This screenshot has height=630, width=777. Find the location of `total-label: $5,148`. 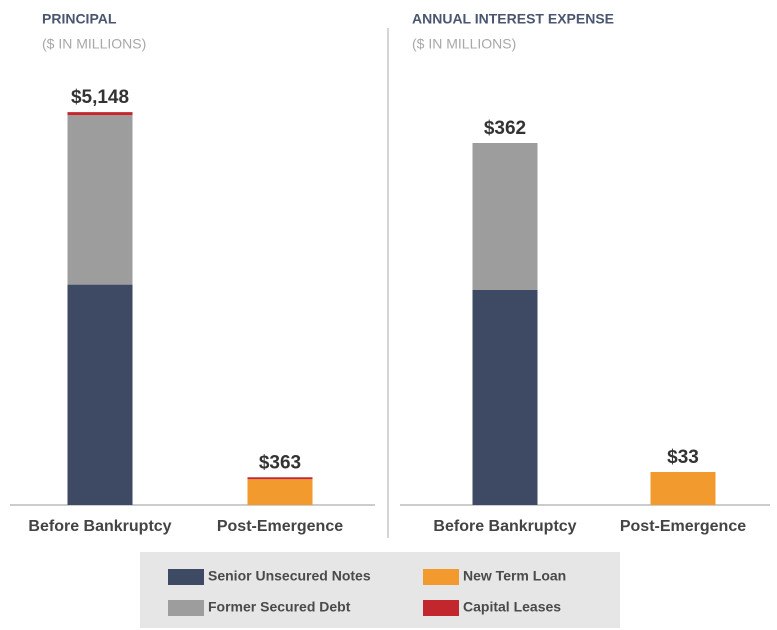

total-label: $5,148 is located at coordinates (100, 97).